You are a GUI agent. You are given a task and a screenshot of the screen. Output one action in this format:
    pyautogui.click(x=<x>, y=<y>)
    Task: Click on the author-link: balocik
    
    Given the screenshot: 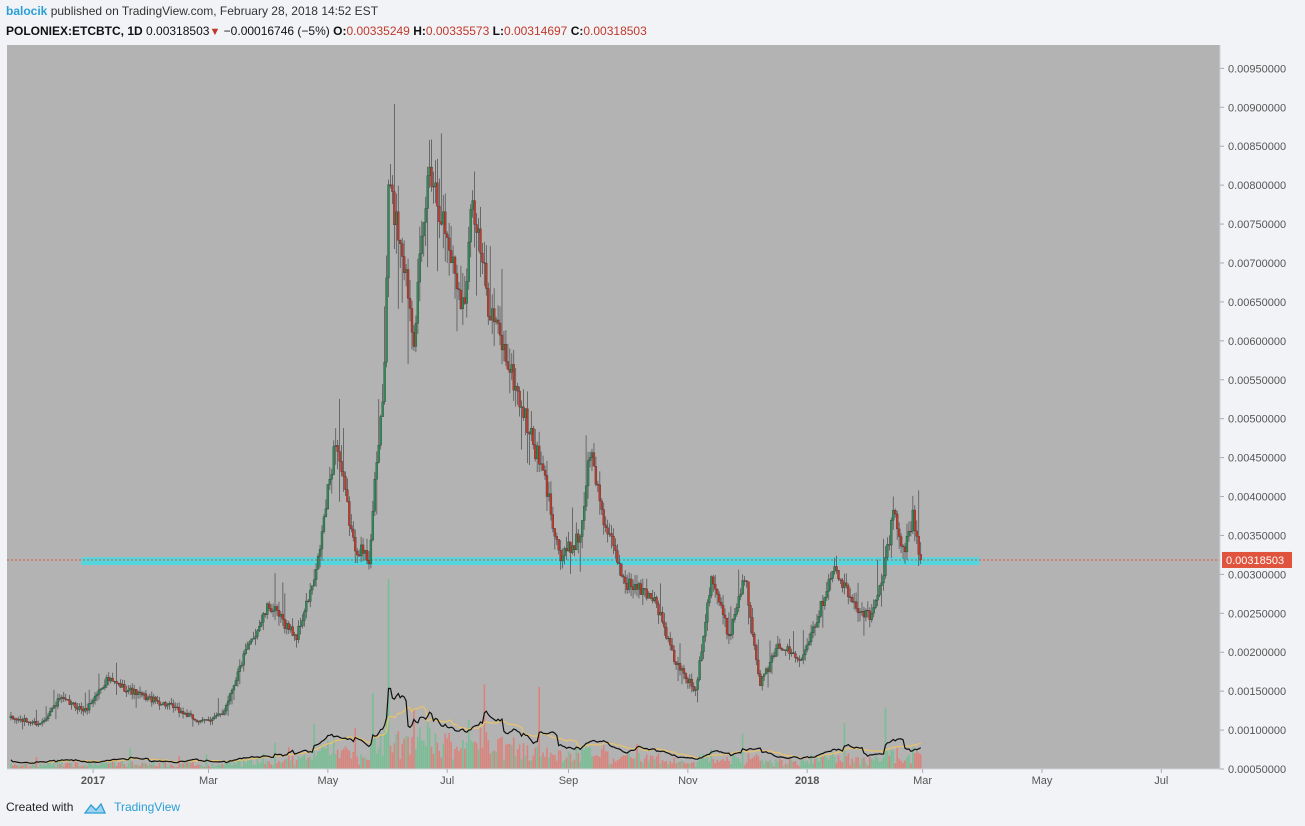 What is the action you would take?
    pyautogui.click(x=27, y=11)
    